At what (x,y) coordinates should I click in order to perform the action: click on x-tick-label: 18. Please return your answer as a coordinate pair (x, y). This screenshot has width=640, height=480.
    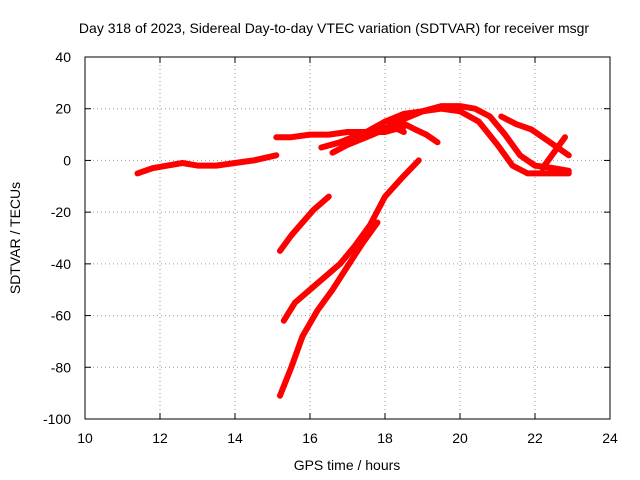
    Looking at the image, I should click on (385, 438).